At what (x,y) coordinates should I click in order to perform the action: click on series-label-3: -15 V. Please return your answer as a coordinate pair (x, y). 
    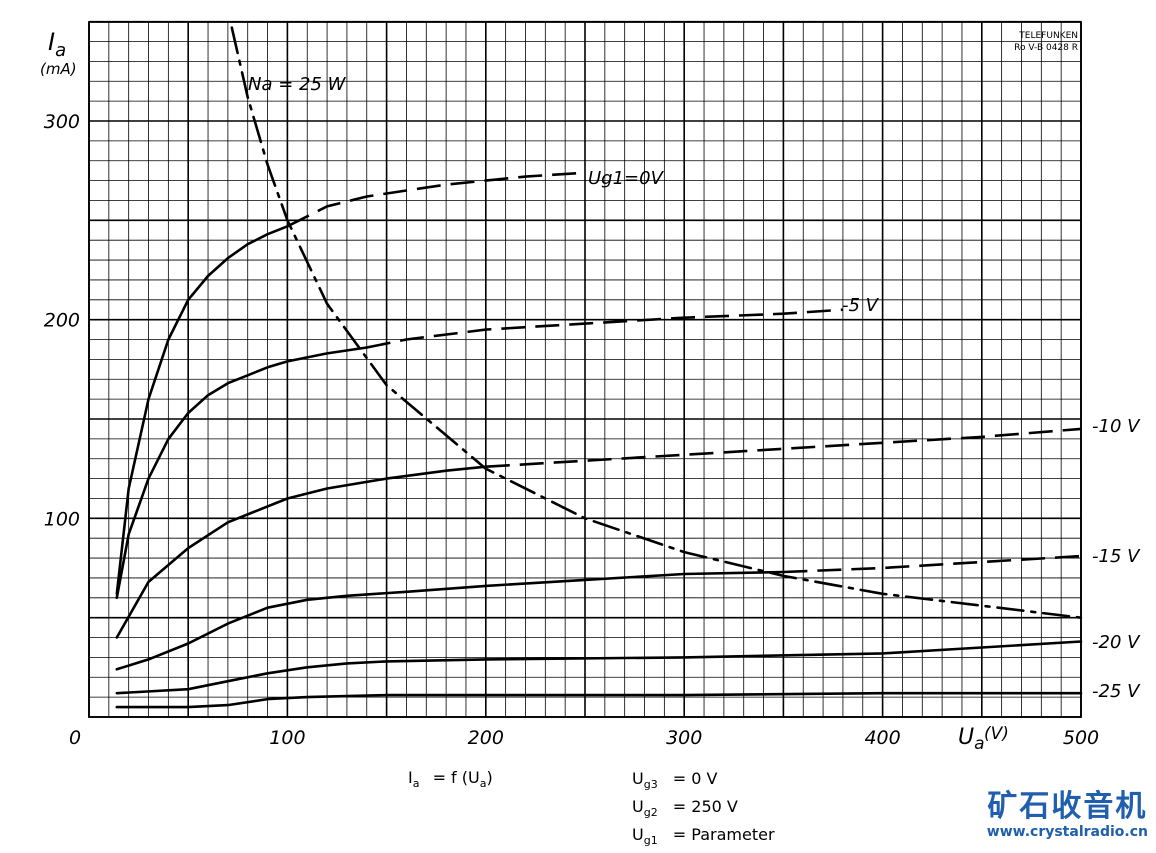
    Looking at the image, I should click on (1116, 556).